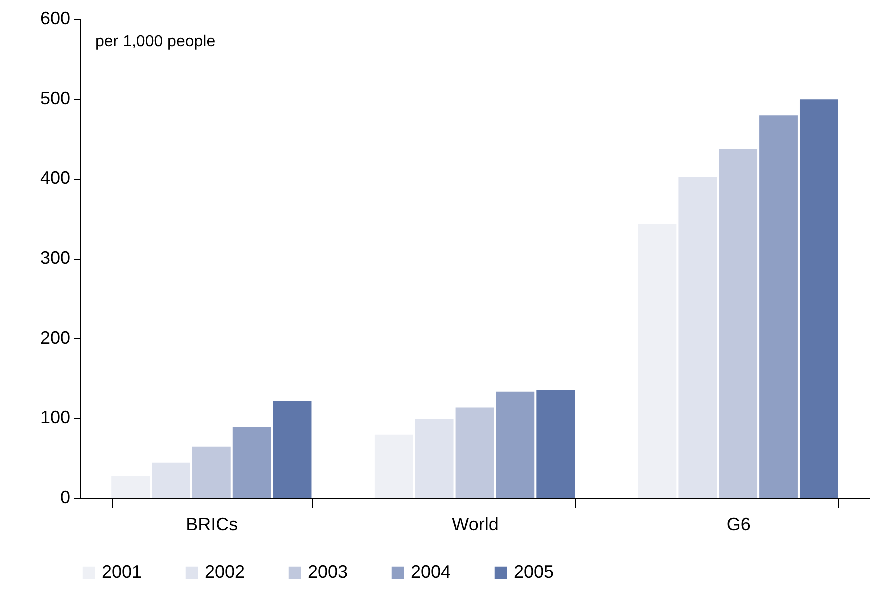  I want to click on y-tick-label: 0, so click(65, 498).